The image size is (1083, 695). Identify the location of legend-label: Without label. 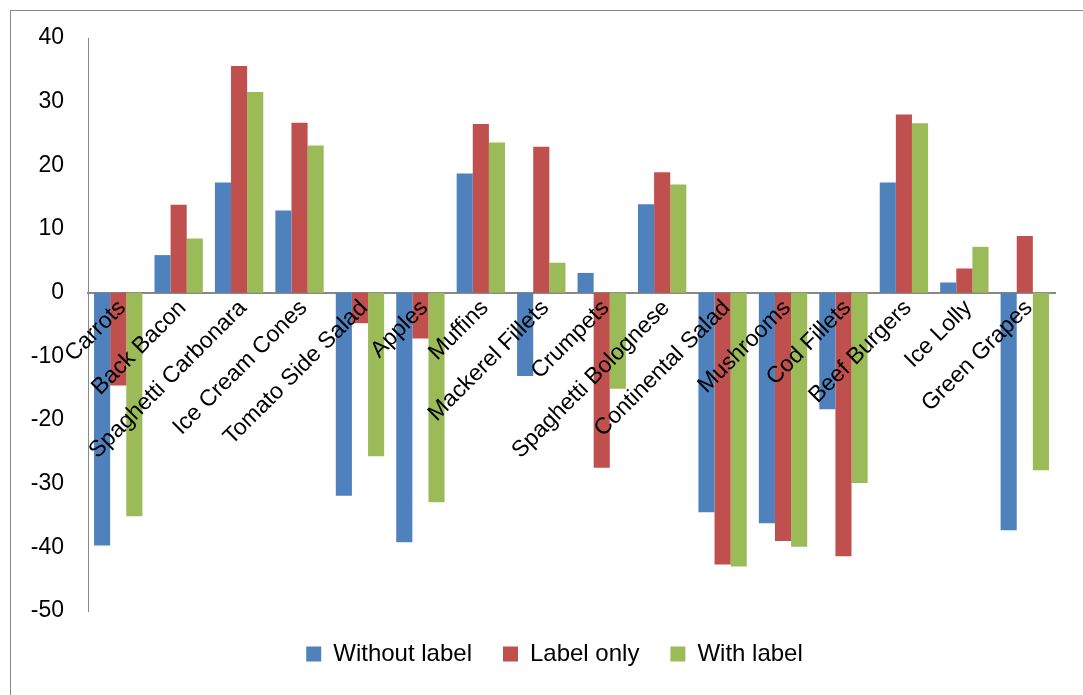
(402, 652).